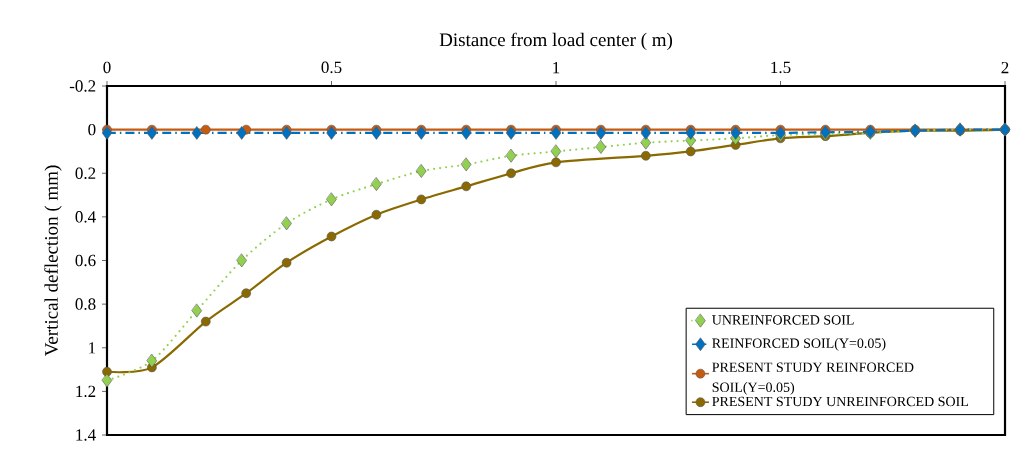 The height and width of the screenshot is (455, 1018). Describe the element at coordinates (331, 67) in the screenshot. I see `x-tick-label: 0.5` at that location.